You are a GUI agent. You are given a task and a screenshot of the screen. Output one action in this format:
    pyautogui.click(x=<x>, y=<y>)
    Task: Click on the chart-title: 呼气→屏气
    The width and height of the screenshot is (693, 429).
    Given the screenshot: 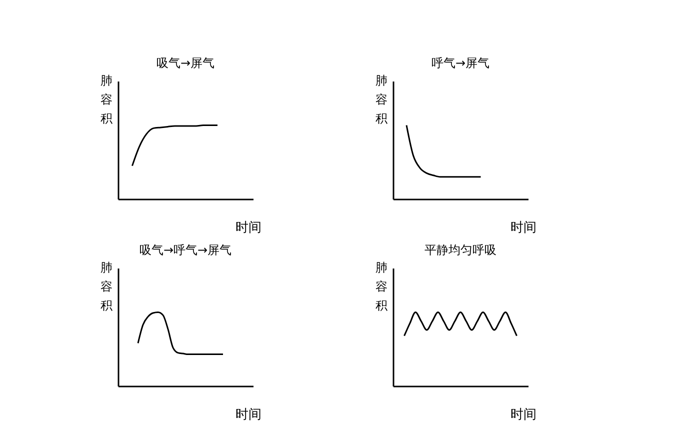 What is the action you would take?
    pyautogui.click(x=460, y=63)
    